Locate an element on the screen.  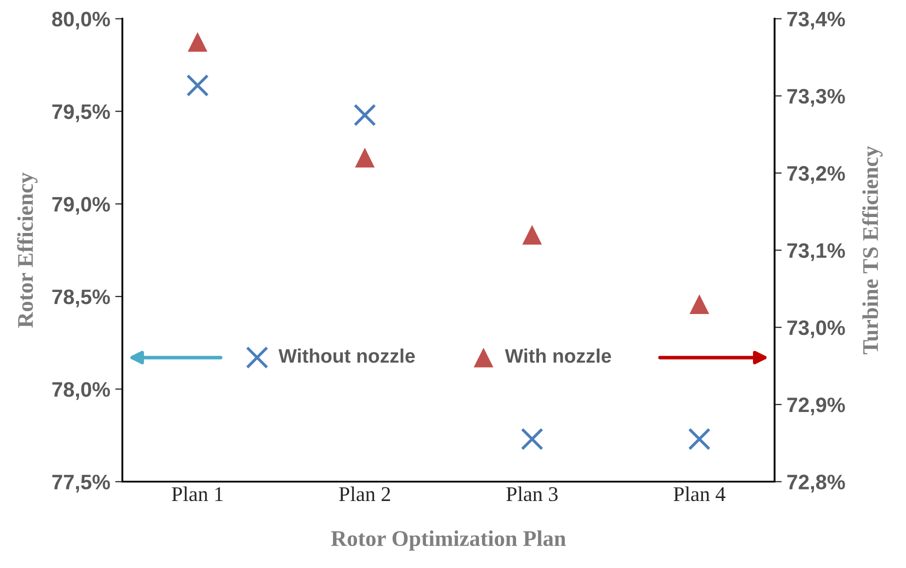
y-tick-label: 78,5% is located at coordinates (81, 298).